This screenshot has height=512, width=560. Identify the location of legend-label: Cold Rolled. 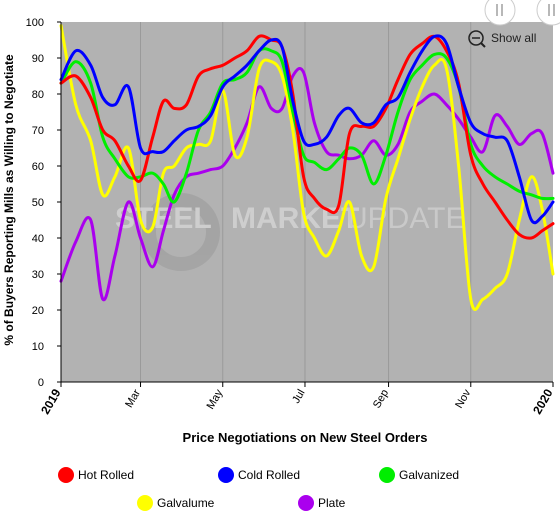
(269, 475).